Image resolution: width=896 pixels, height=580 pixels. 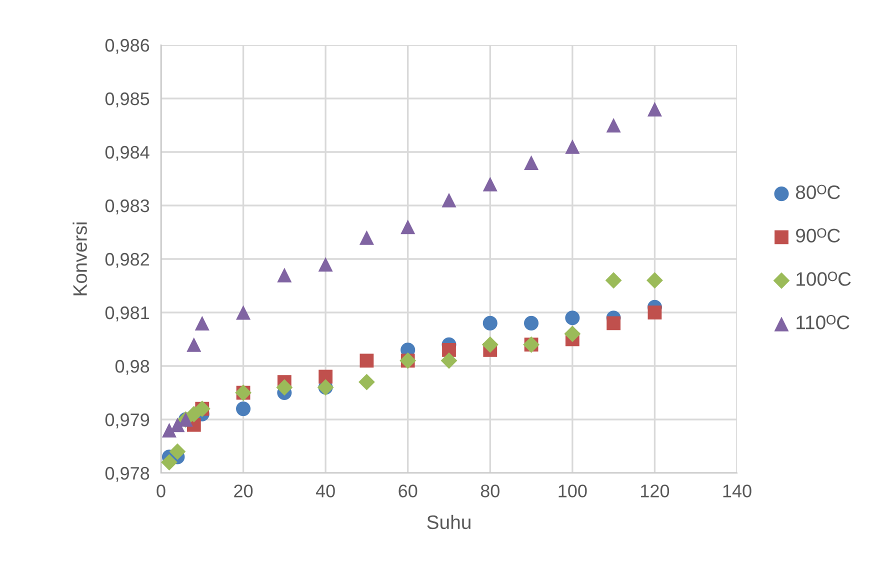 What do you see at coordinates (127, 420) in the screenshot?
I see `y-tick-label: 0,979` at bounding box center [127, 420].